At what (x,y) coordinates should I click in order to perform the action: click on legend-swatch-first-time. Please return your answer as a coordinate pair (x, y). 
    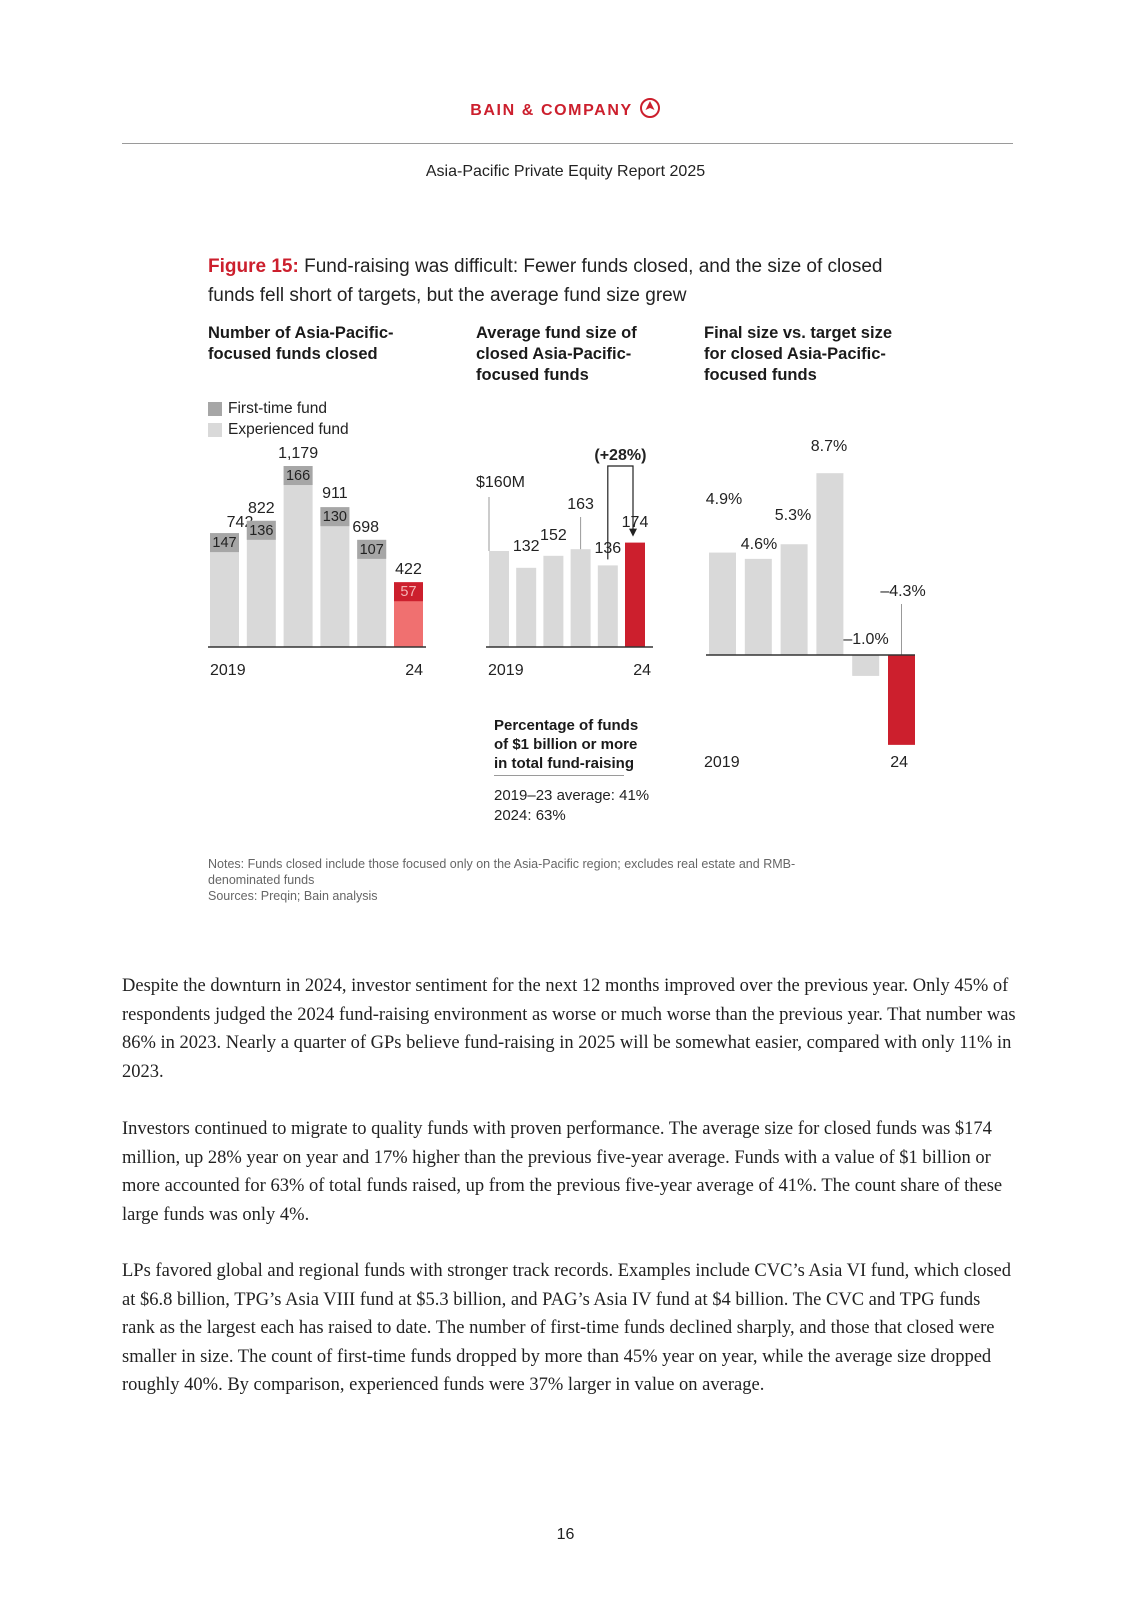
    Looking at the image, I should click on (215, 408).